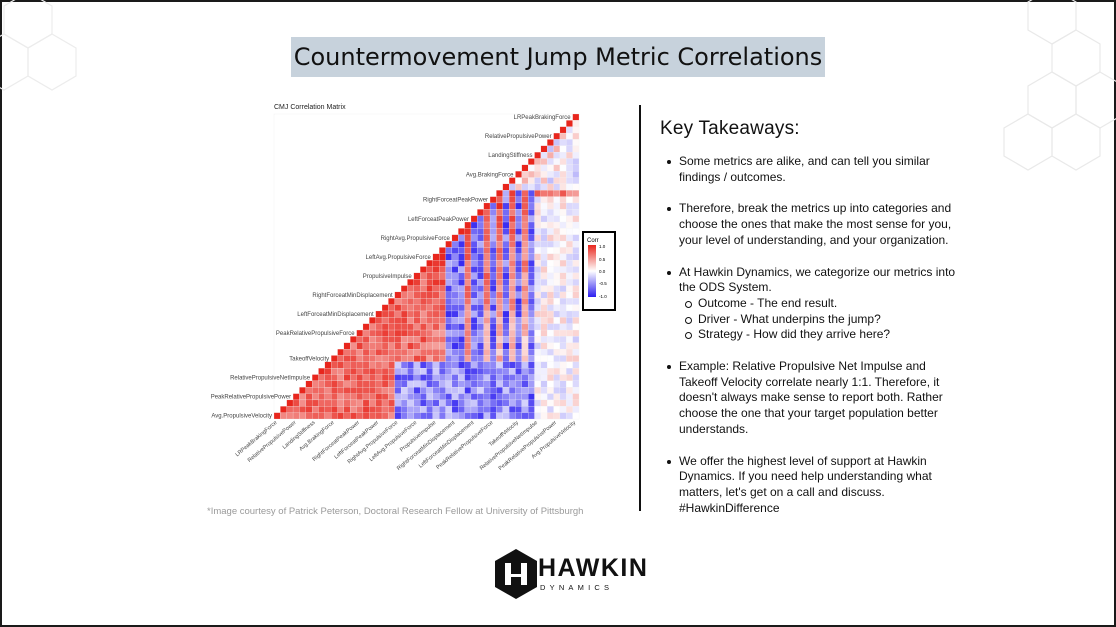 The height and width of the screenshot is (627, 1116). What do you see at coordinates (570, 574) in the screenshot?
I see `hawkin-dynamics-logo: HAWKIN DYNAMICS` at bounding box center [570, 574].